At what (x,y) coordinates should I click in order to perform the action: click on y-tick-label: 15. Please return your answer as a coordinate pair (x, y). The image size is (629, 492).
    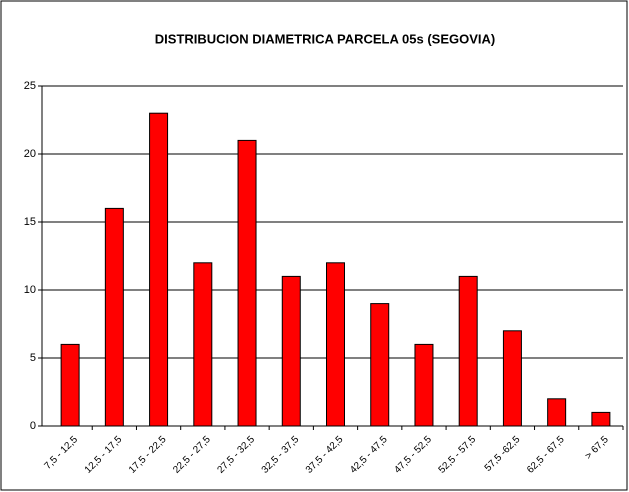
    Looking at the image, I should click on (30, 222).